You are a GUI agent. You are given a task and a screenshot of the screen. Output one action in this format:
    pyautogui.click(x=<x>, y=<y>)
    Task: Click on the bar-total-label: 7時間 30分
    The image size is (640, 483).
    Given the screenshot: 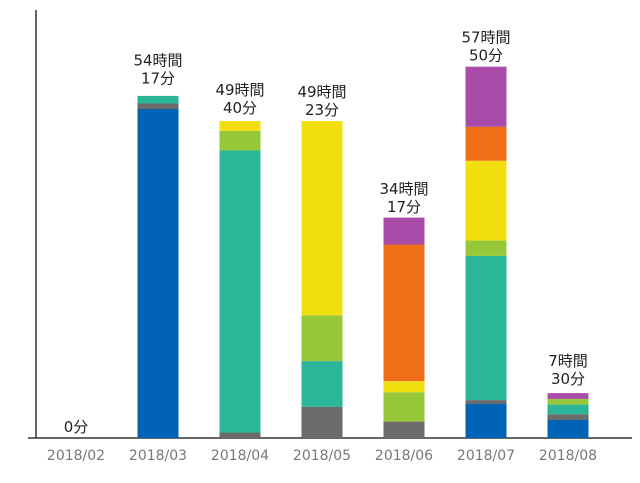 What is the action you would take?
    pyautogui.click(x=568, y=370)
    